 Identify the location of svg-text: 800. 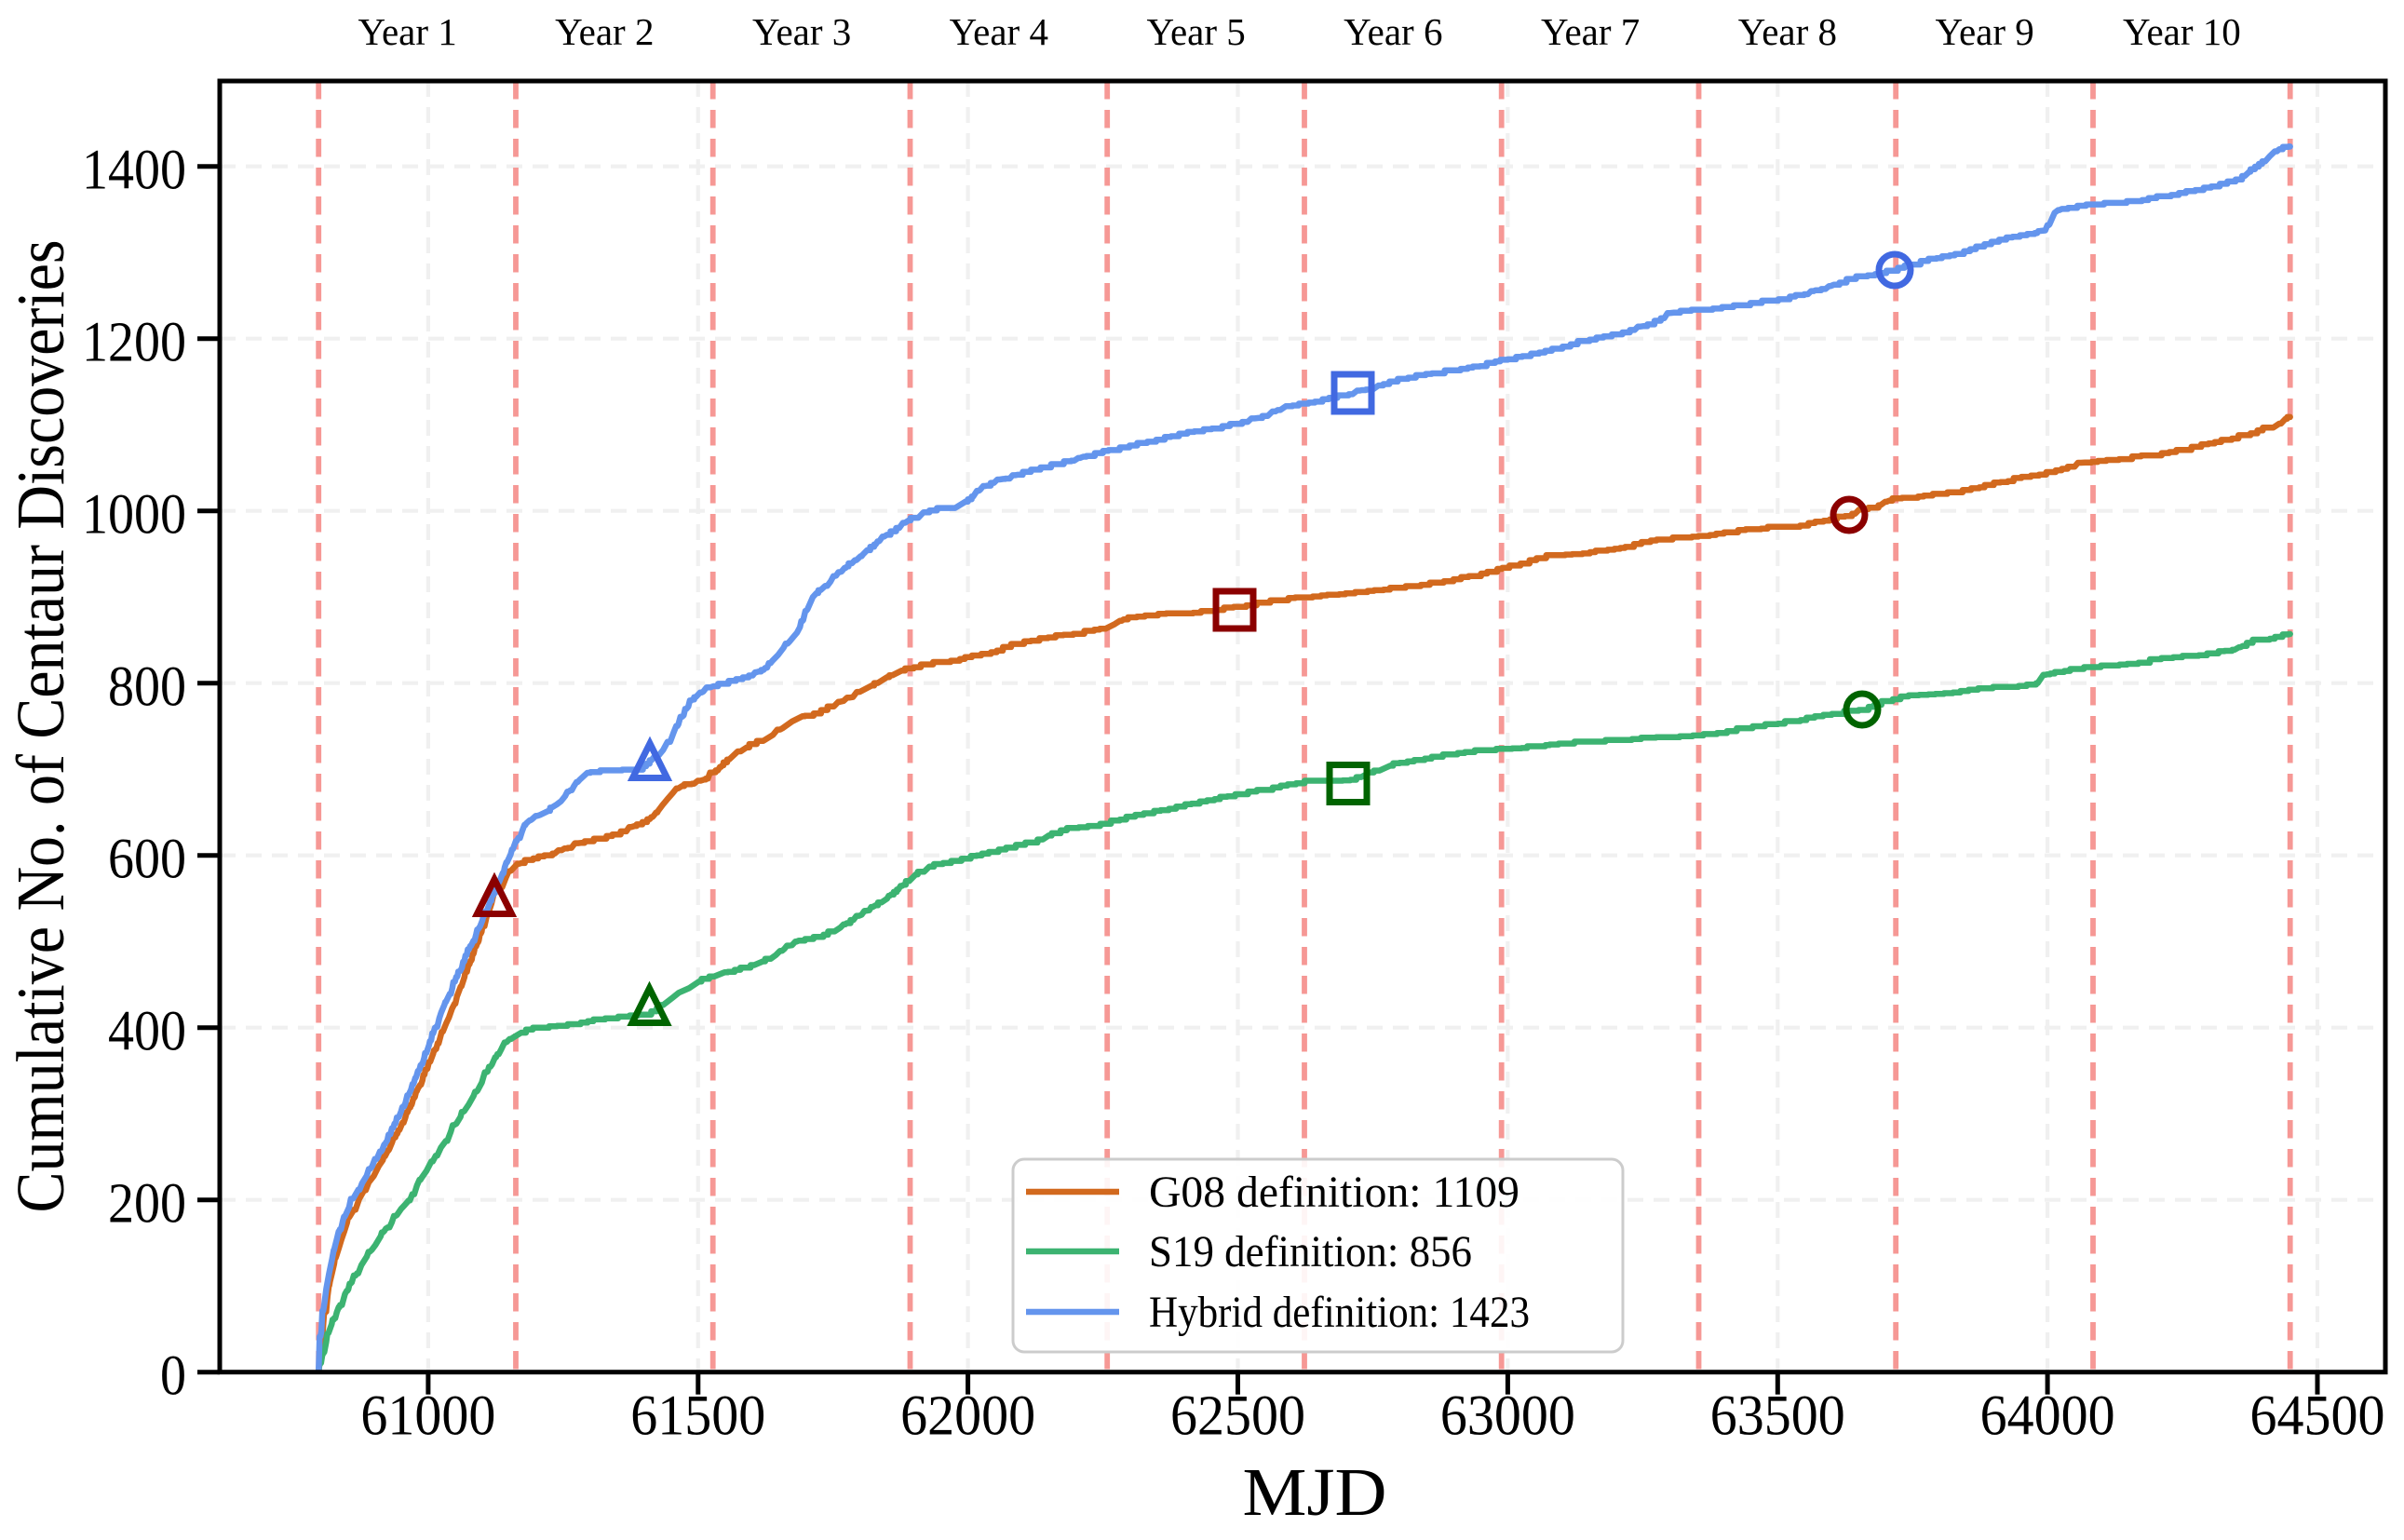
(147, 688).